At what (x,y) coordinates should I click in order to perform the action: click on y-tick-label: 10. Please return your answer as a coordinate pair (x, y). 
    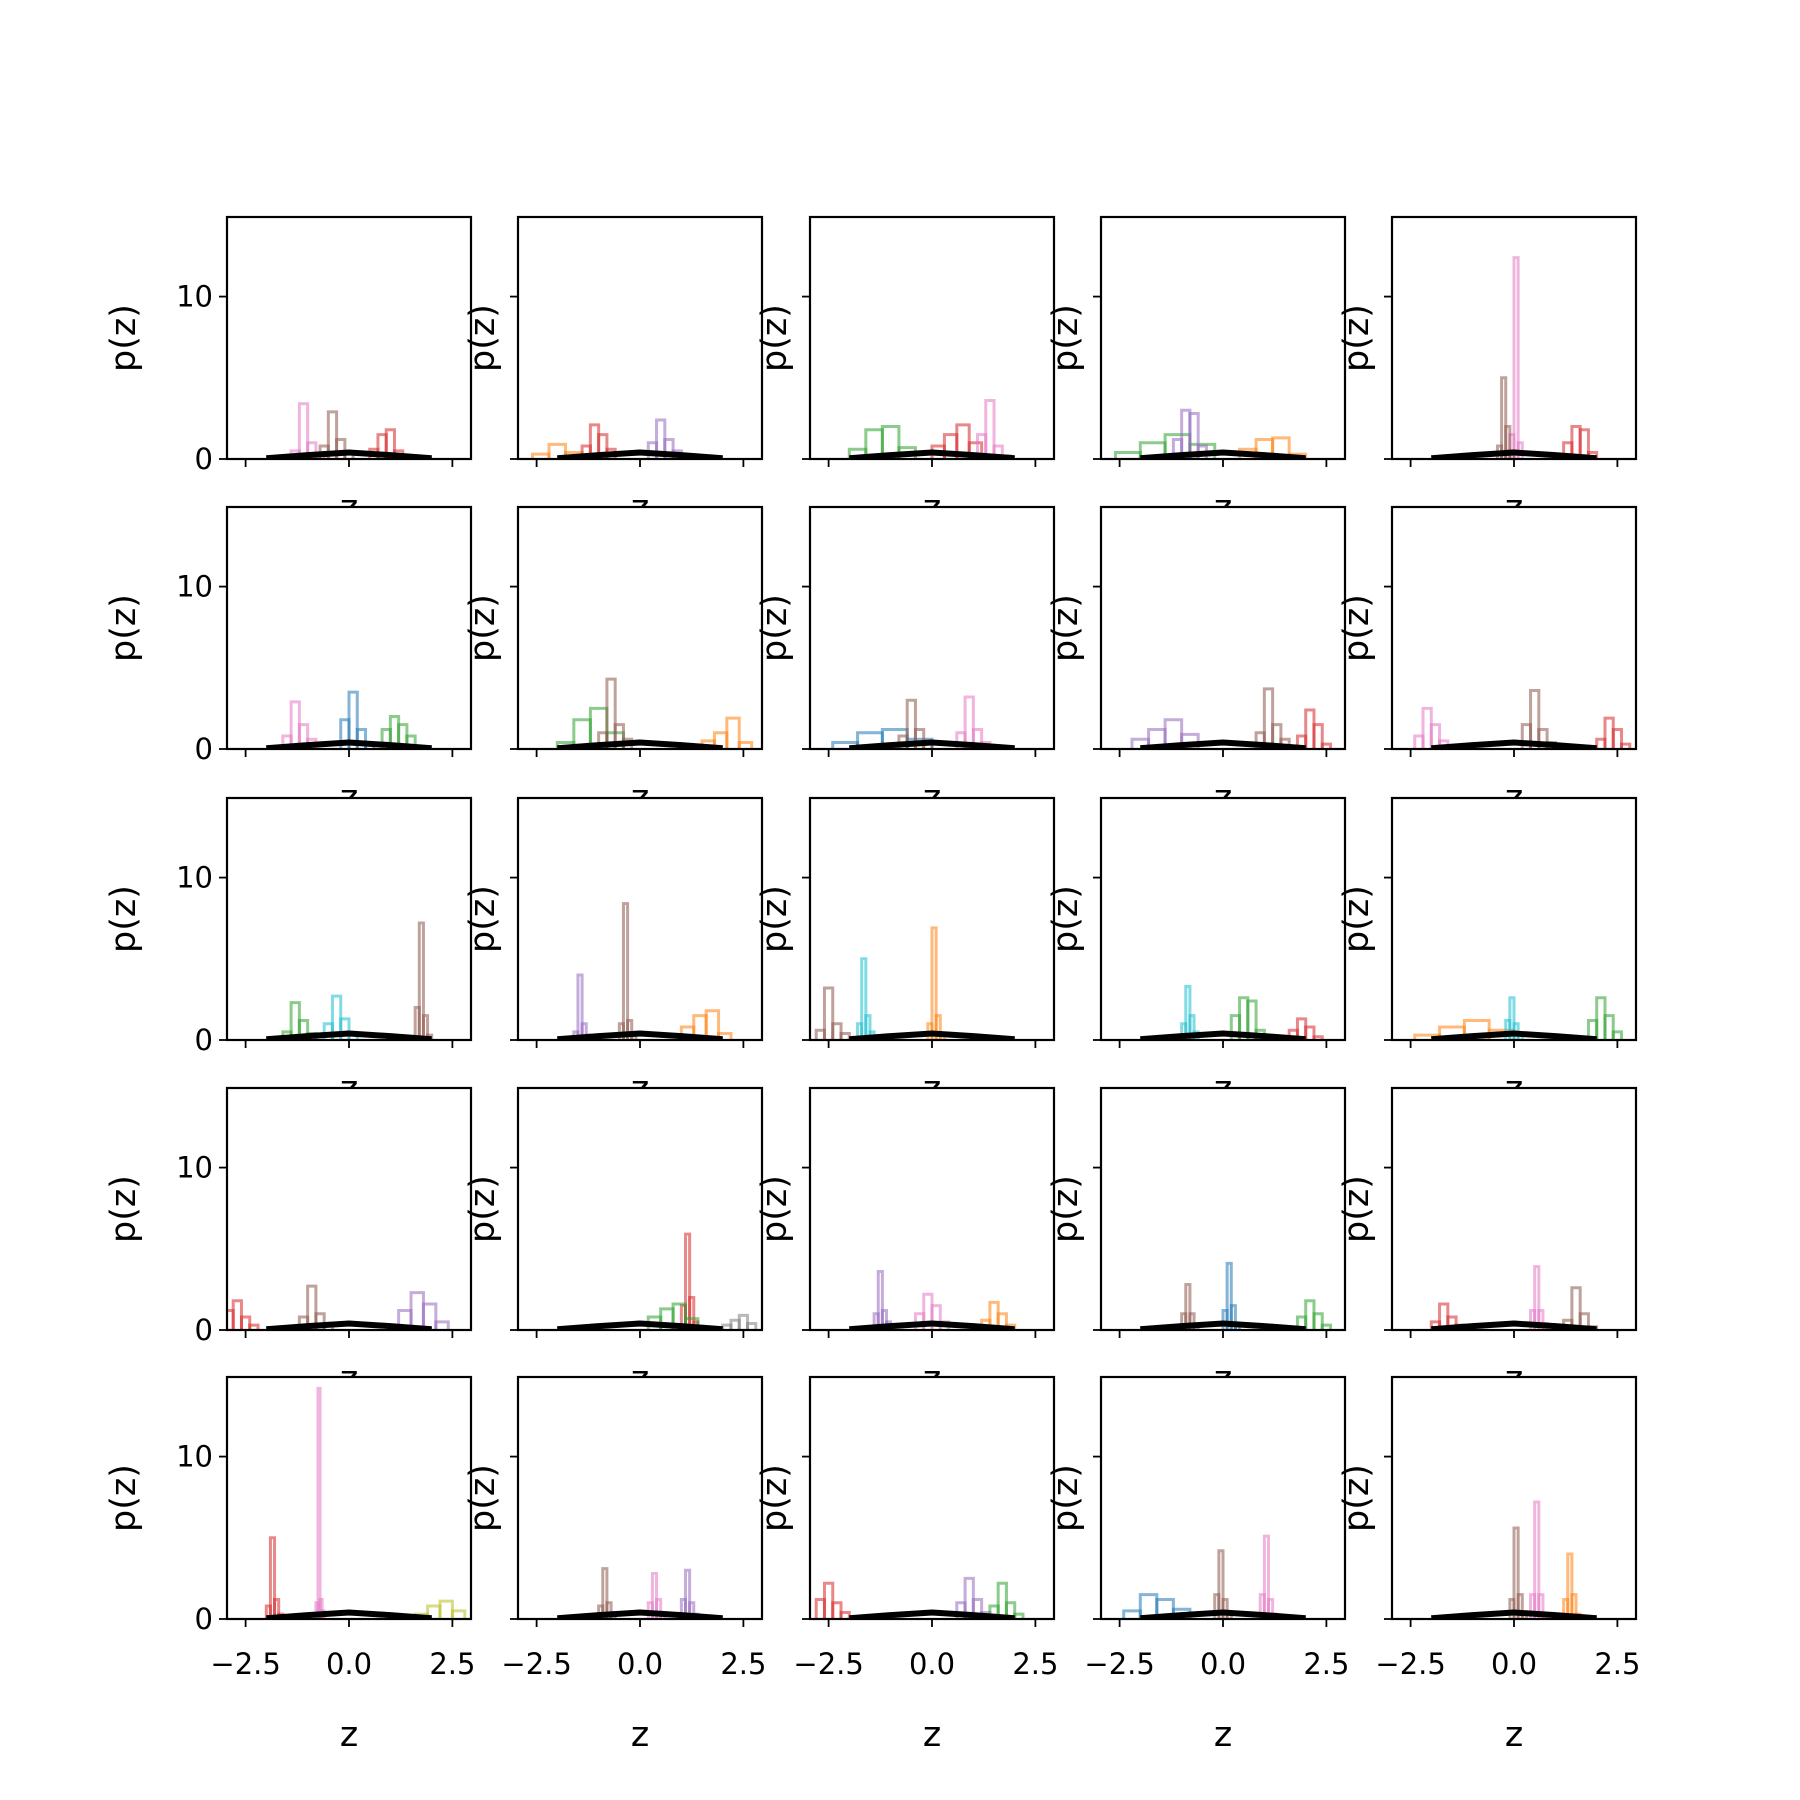
    Looking at the image, I should click on (194, 1457).